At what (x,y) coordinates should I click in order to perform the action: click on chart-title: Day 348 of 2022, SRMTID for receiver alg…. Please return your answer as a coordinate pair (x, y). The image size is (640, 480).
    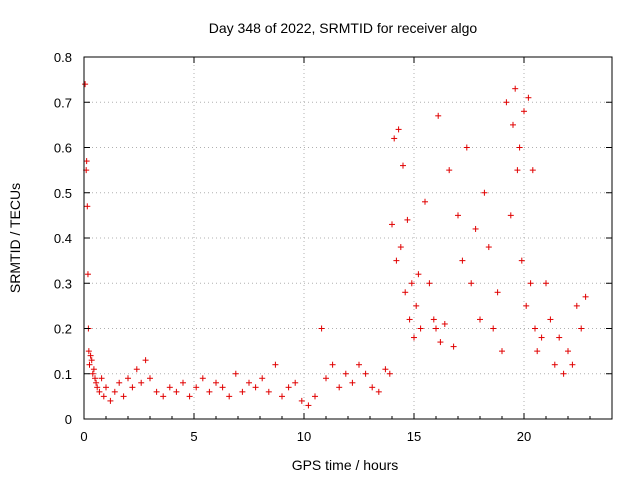
    Looking at the image, I should click on (343, 28).